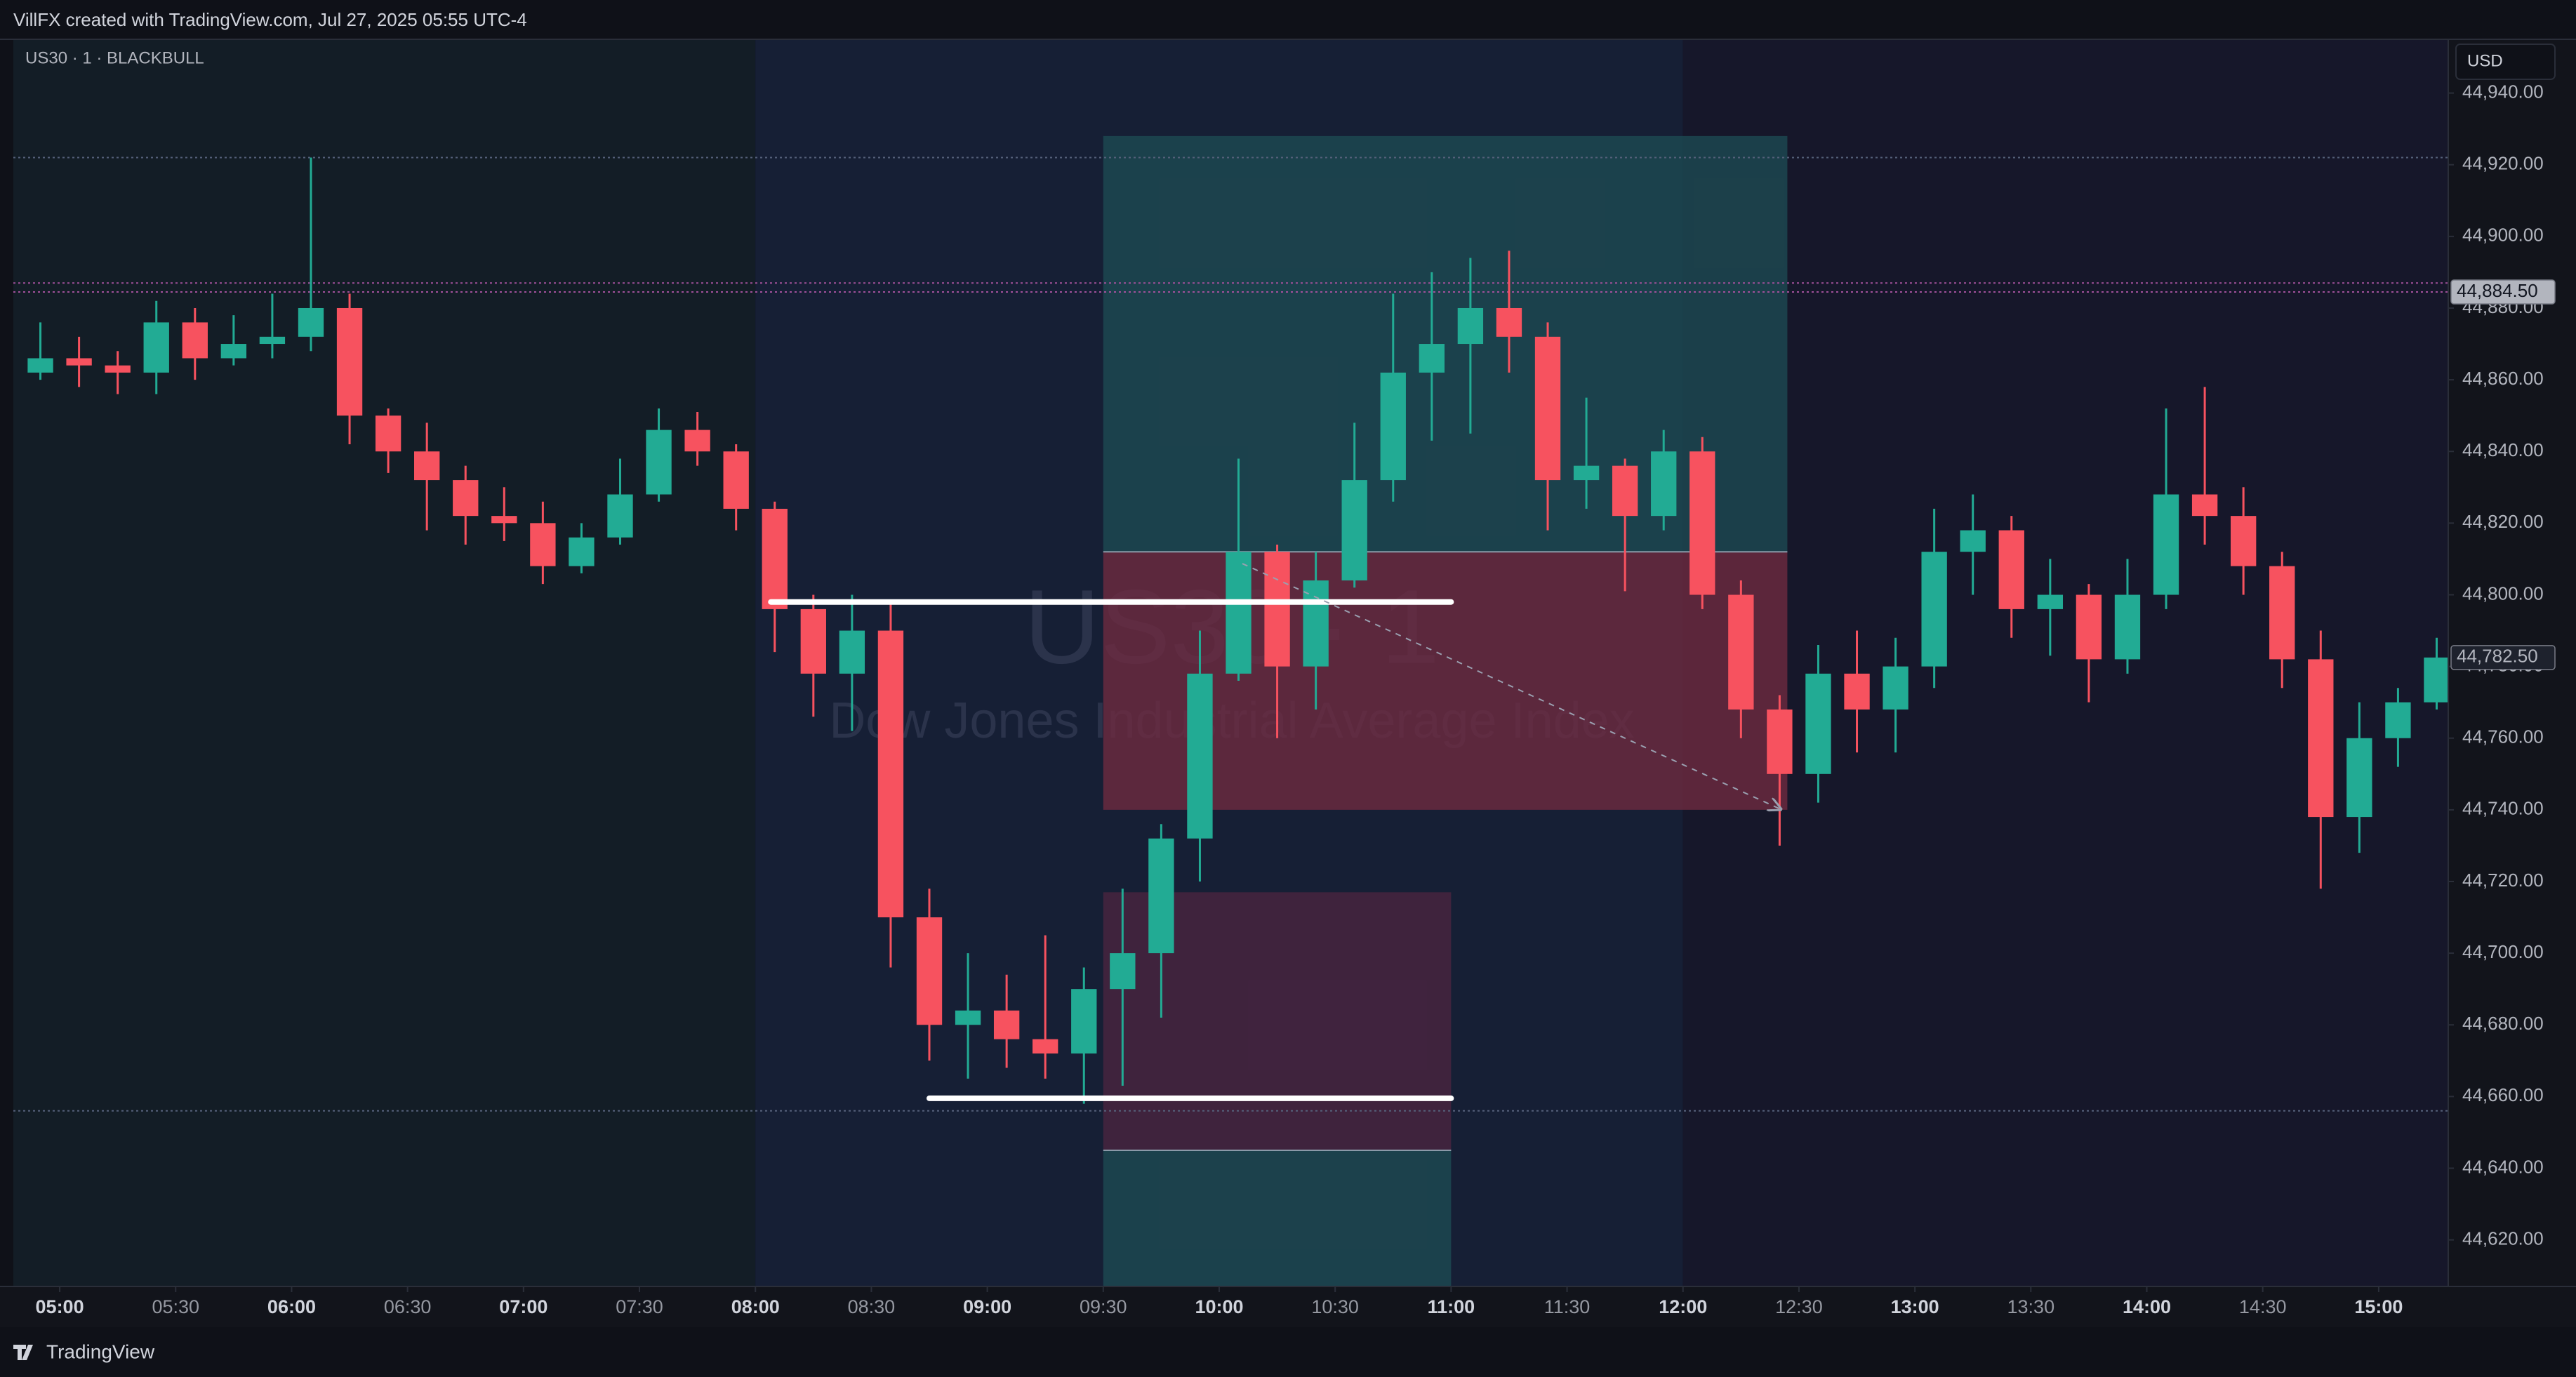 This screenshot has width=2576, height=1377. I want to click on x-tick-label: 10:30, so click(1335, 1306).